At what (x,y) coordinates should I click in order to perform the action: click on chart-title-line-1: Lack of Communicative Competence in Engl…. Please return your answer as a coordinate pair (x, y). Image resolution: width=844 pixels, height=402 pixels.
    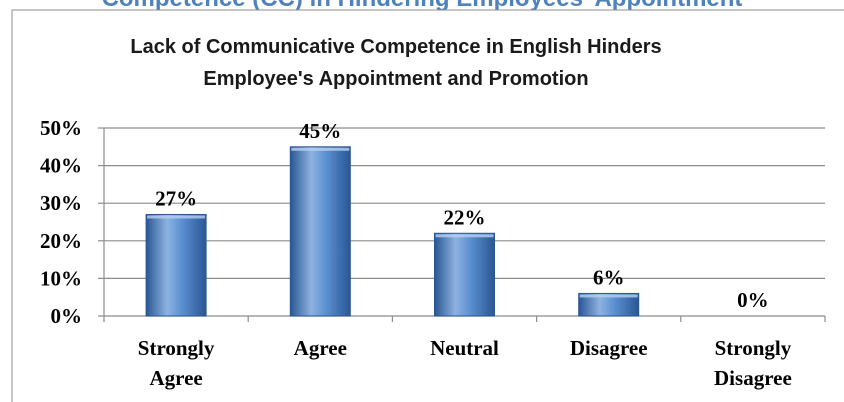
    Looking at the image, I should click on (395, 47).